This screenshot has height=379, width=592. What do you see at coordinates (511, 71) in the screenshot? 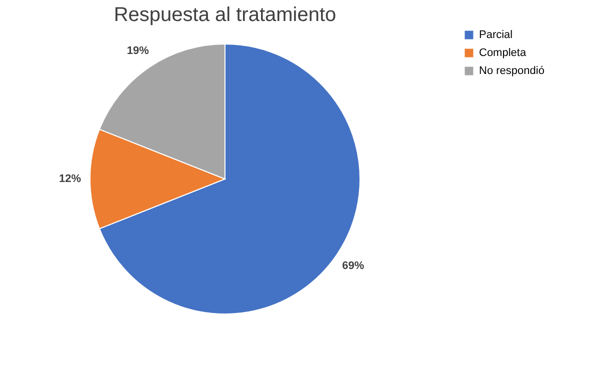
I see `legend-label: No respondió` at bounding box center [511, 71].